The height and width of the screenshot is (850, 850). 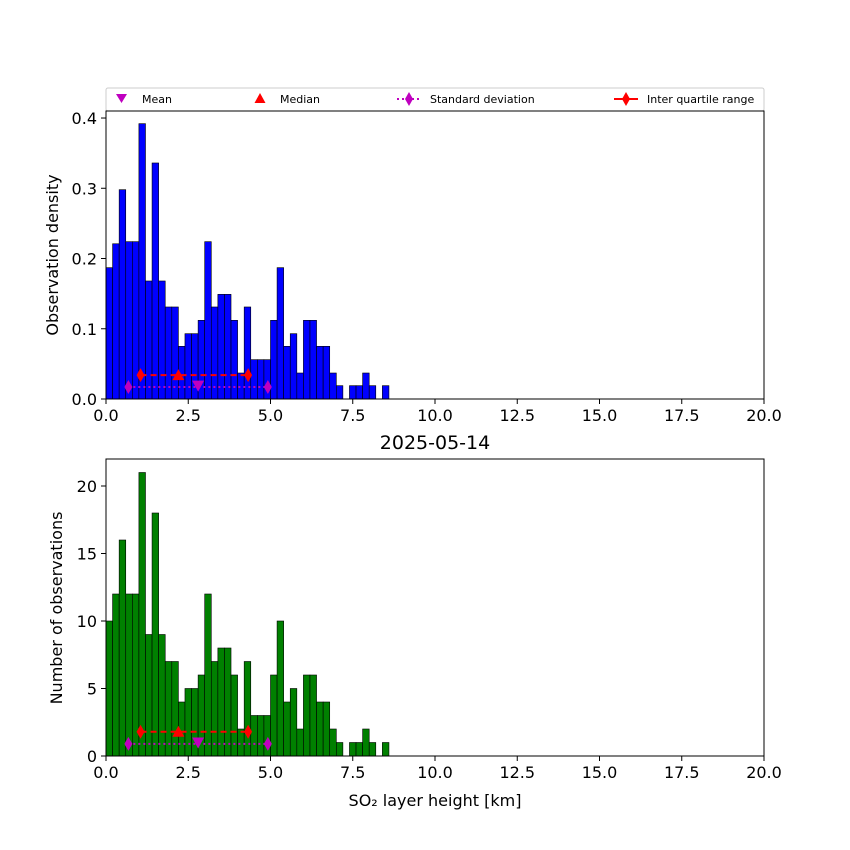 What do you see at coordinates (140, 731) in the screenshot?
I see `bottom-iqr-low-marker` at bounding box center [140, 731].